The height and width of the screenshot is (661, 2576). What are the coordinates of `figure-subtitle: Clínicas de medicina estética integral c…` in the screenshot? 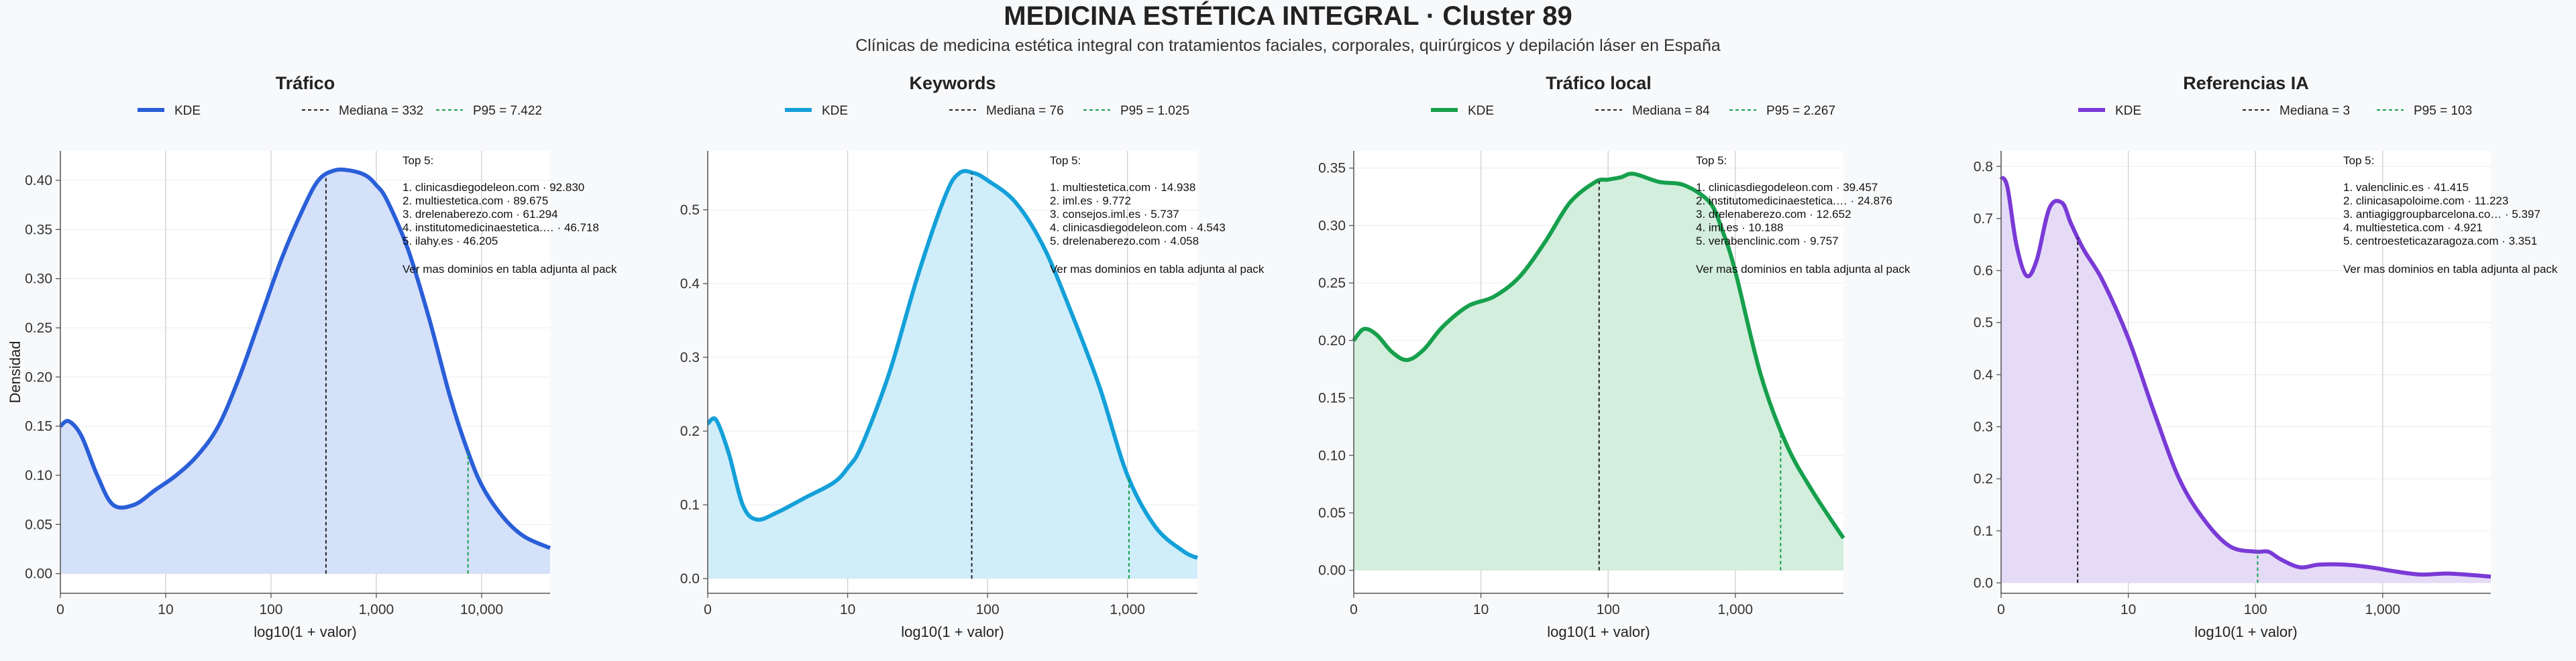 It's located at (1288, 45).